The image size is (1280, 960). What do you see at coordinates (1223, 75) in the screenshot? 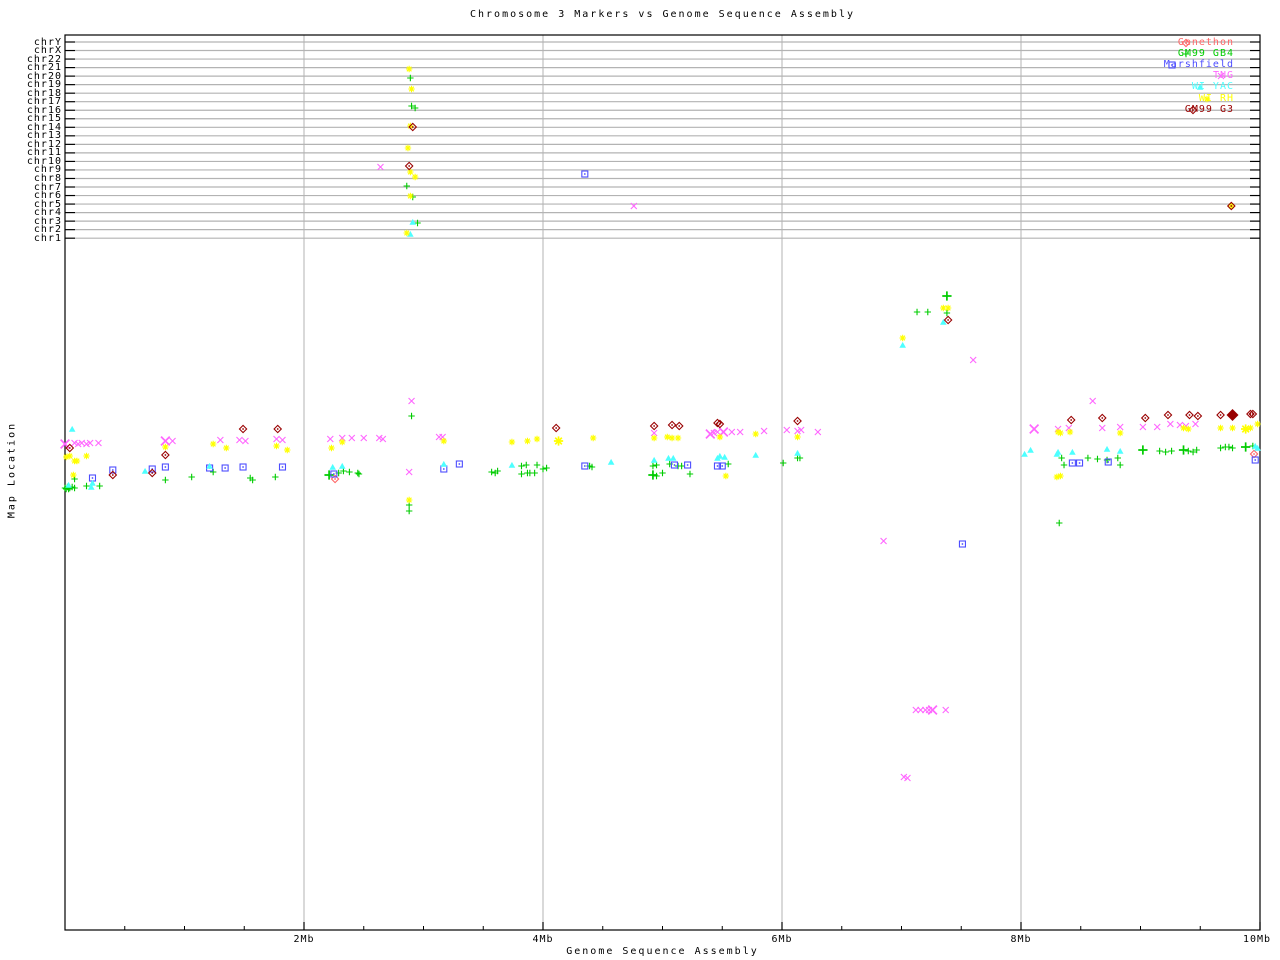
I see `legend-row-tng: TNG` at bounding box center [1223, 75].